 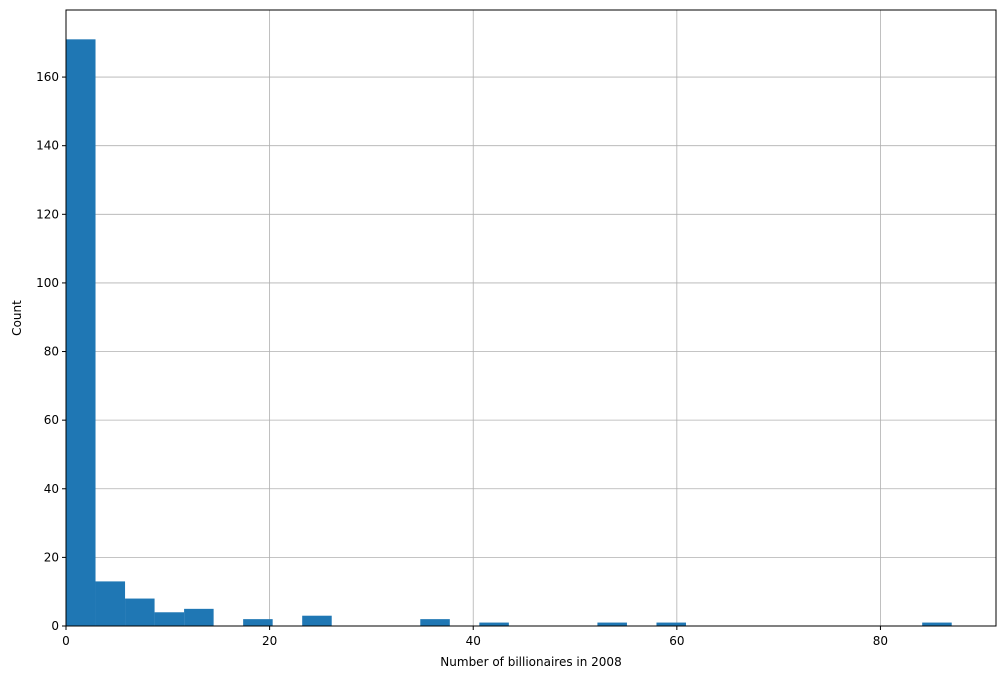 What do you see at coordinates (47, 146) in the screenshot?
I see `y-tick-label: 140` at bounding box center [47, 146].